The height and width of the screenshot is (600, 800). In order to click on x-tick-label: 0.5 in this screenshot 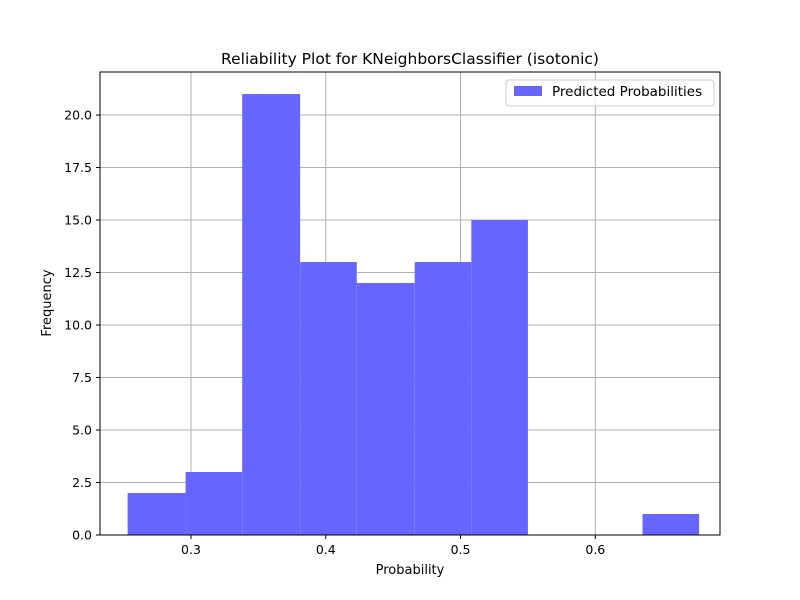, I will do `click(461, 549)`.